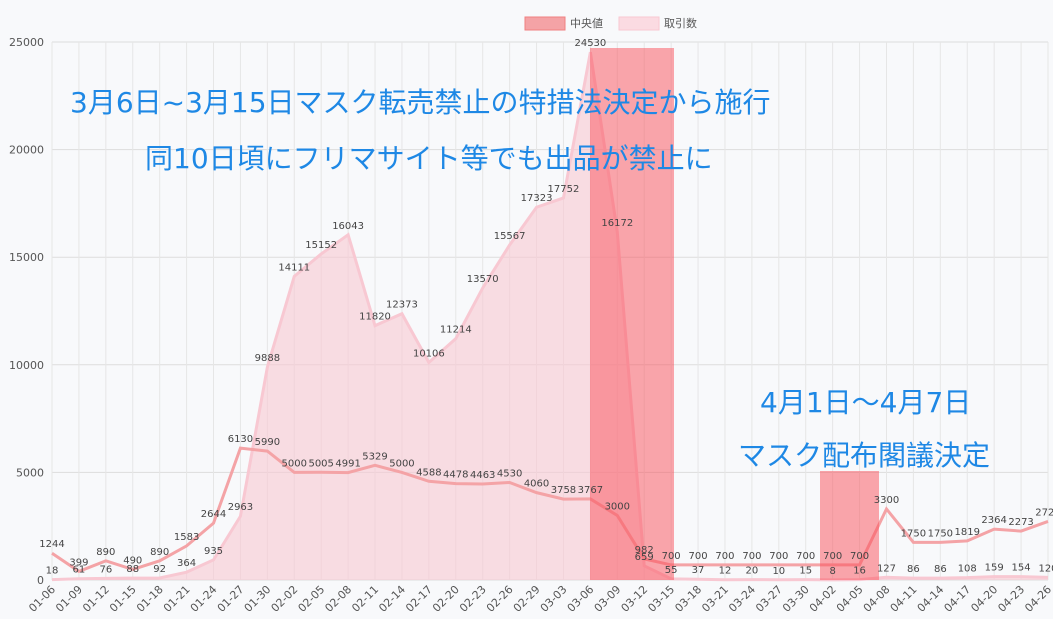 This screenshot has width=1053, height=619. I want to click on value-label: 76, so click(105, 569).